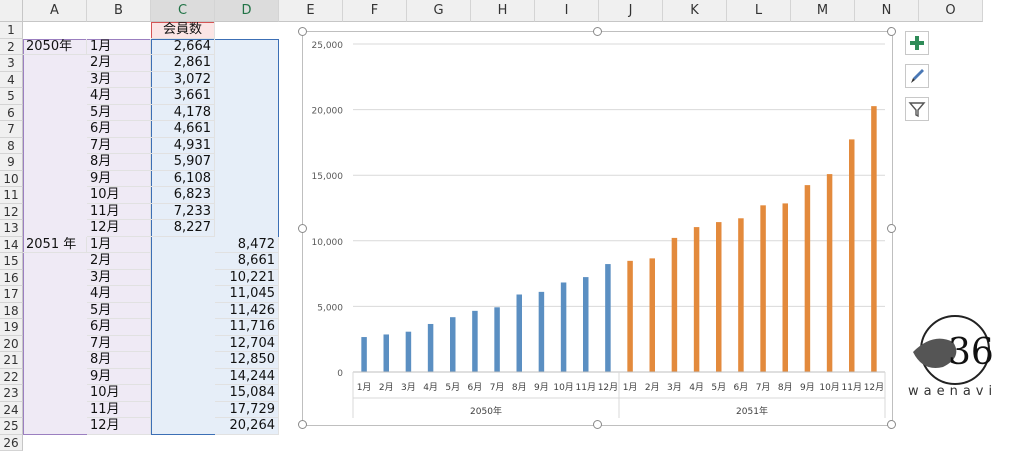 The height and width of the screenshot is (451, 1024). I want to click on cell-value: 11,426, so click(247, 311).